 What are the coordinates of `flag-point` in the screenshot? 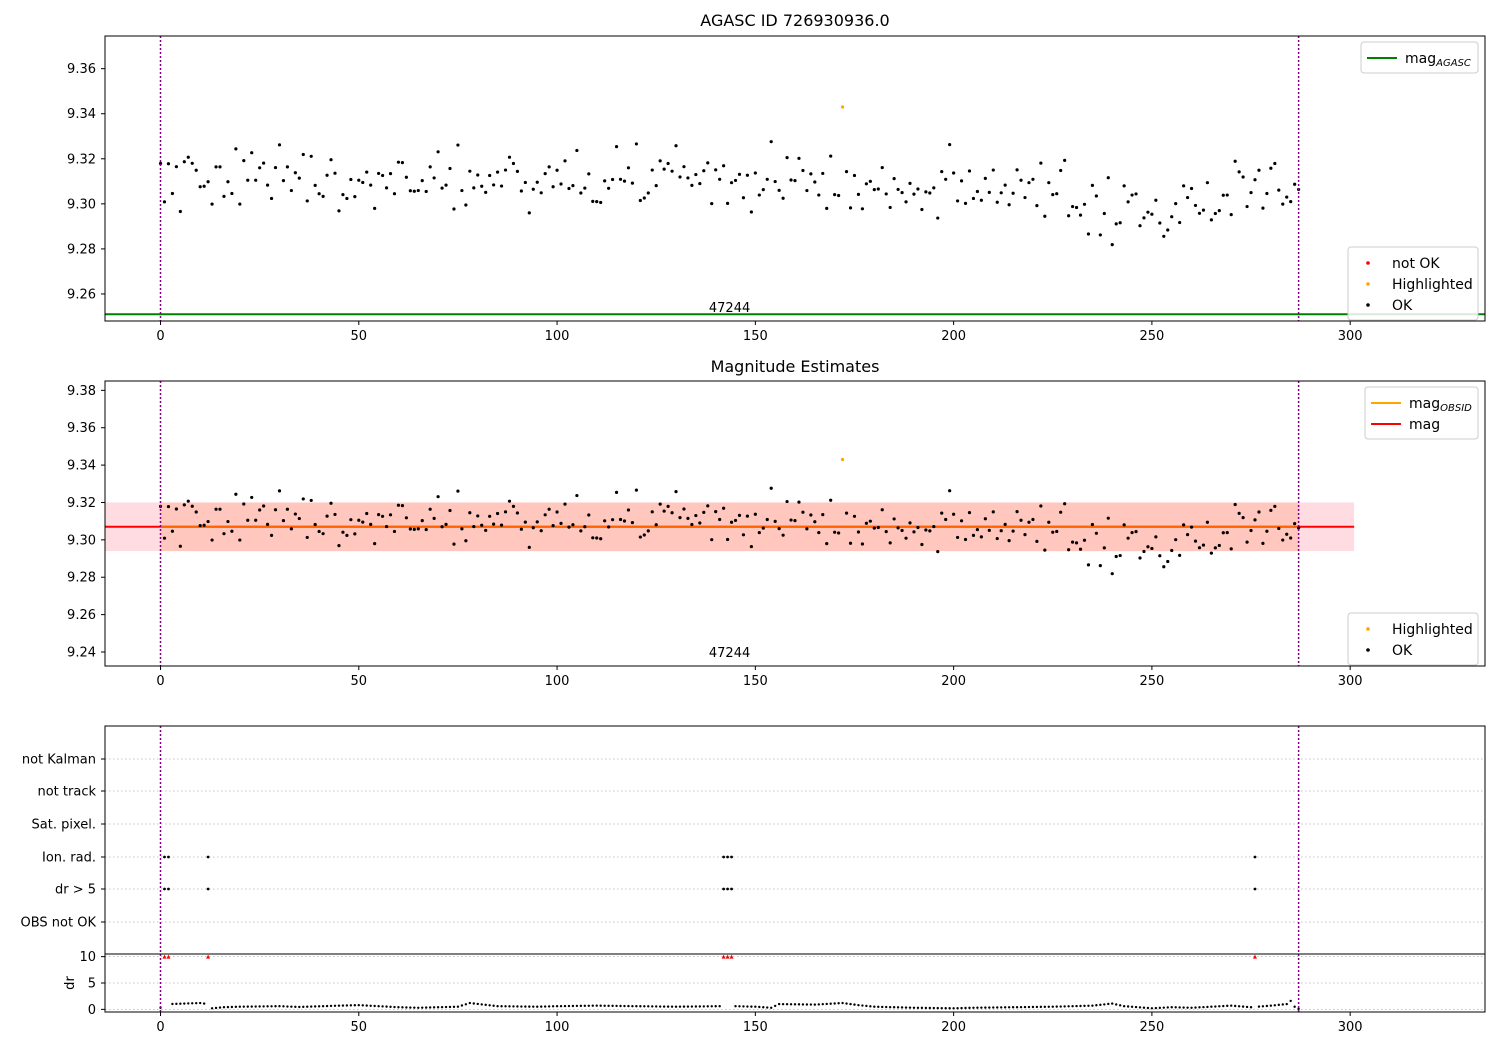 It's located at (208, 889).